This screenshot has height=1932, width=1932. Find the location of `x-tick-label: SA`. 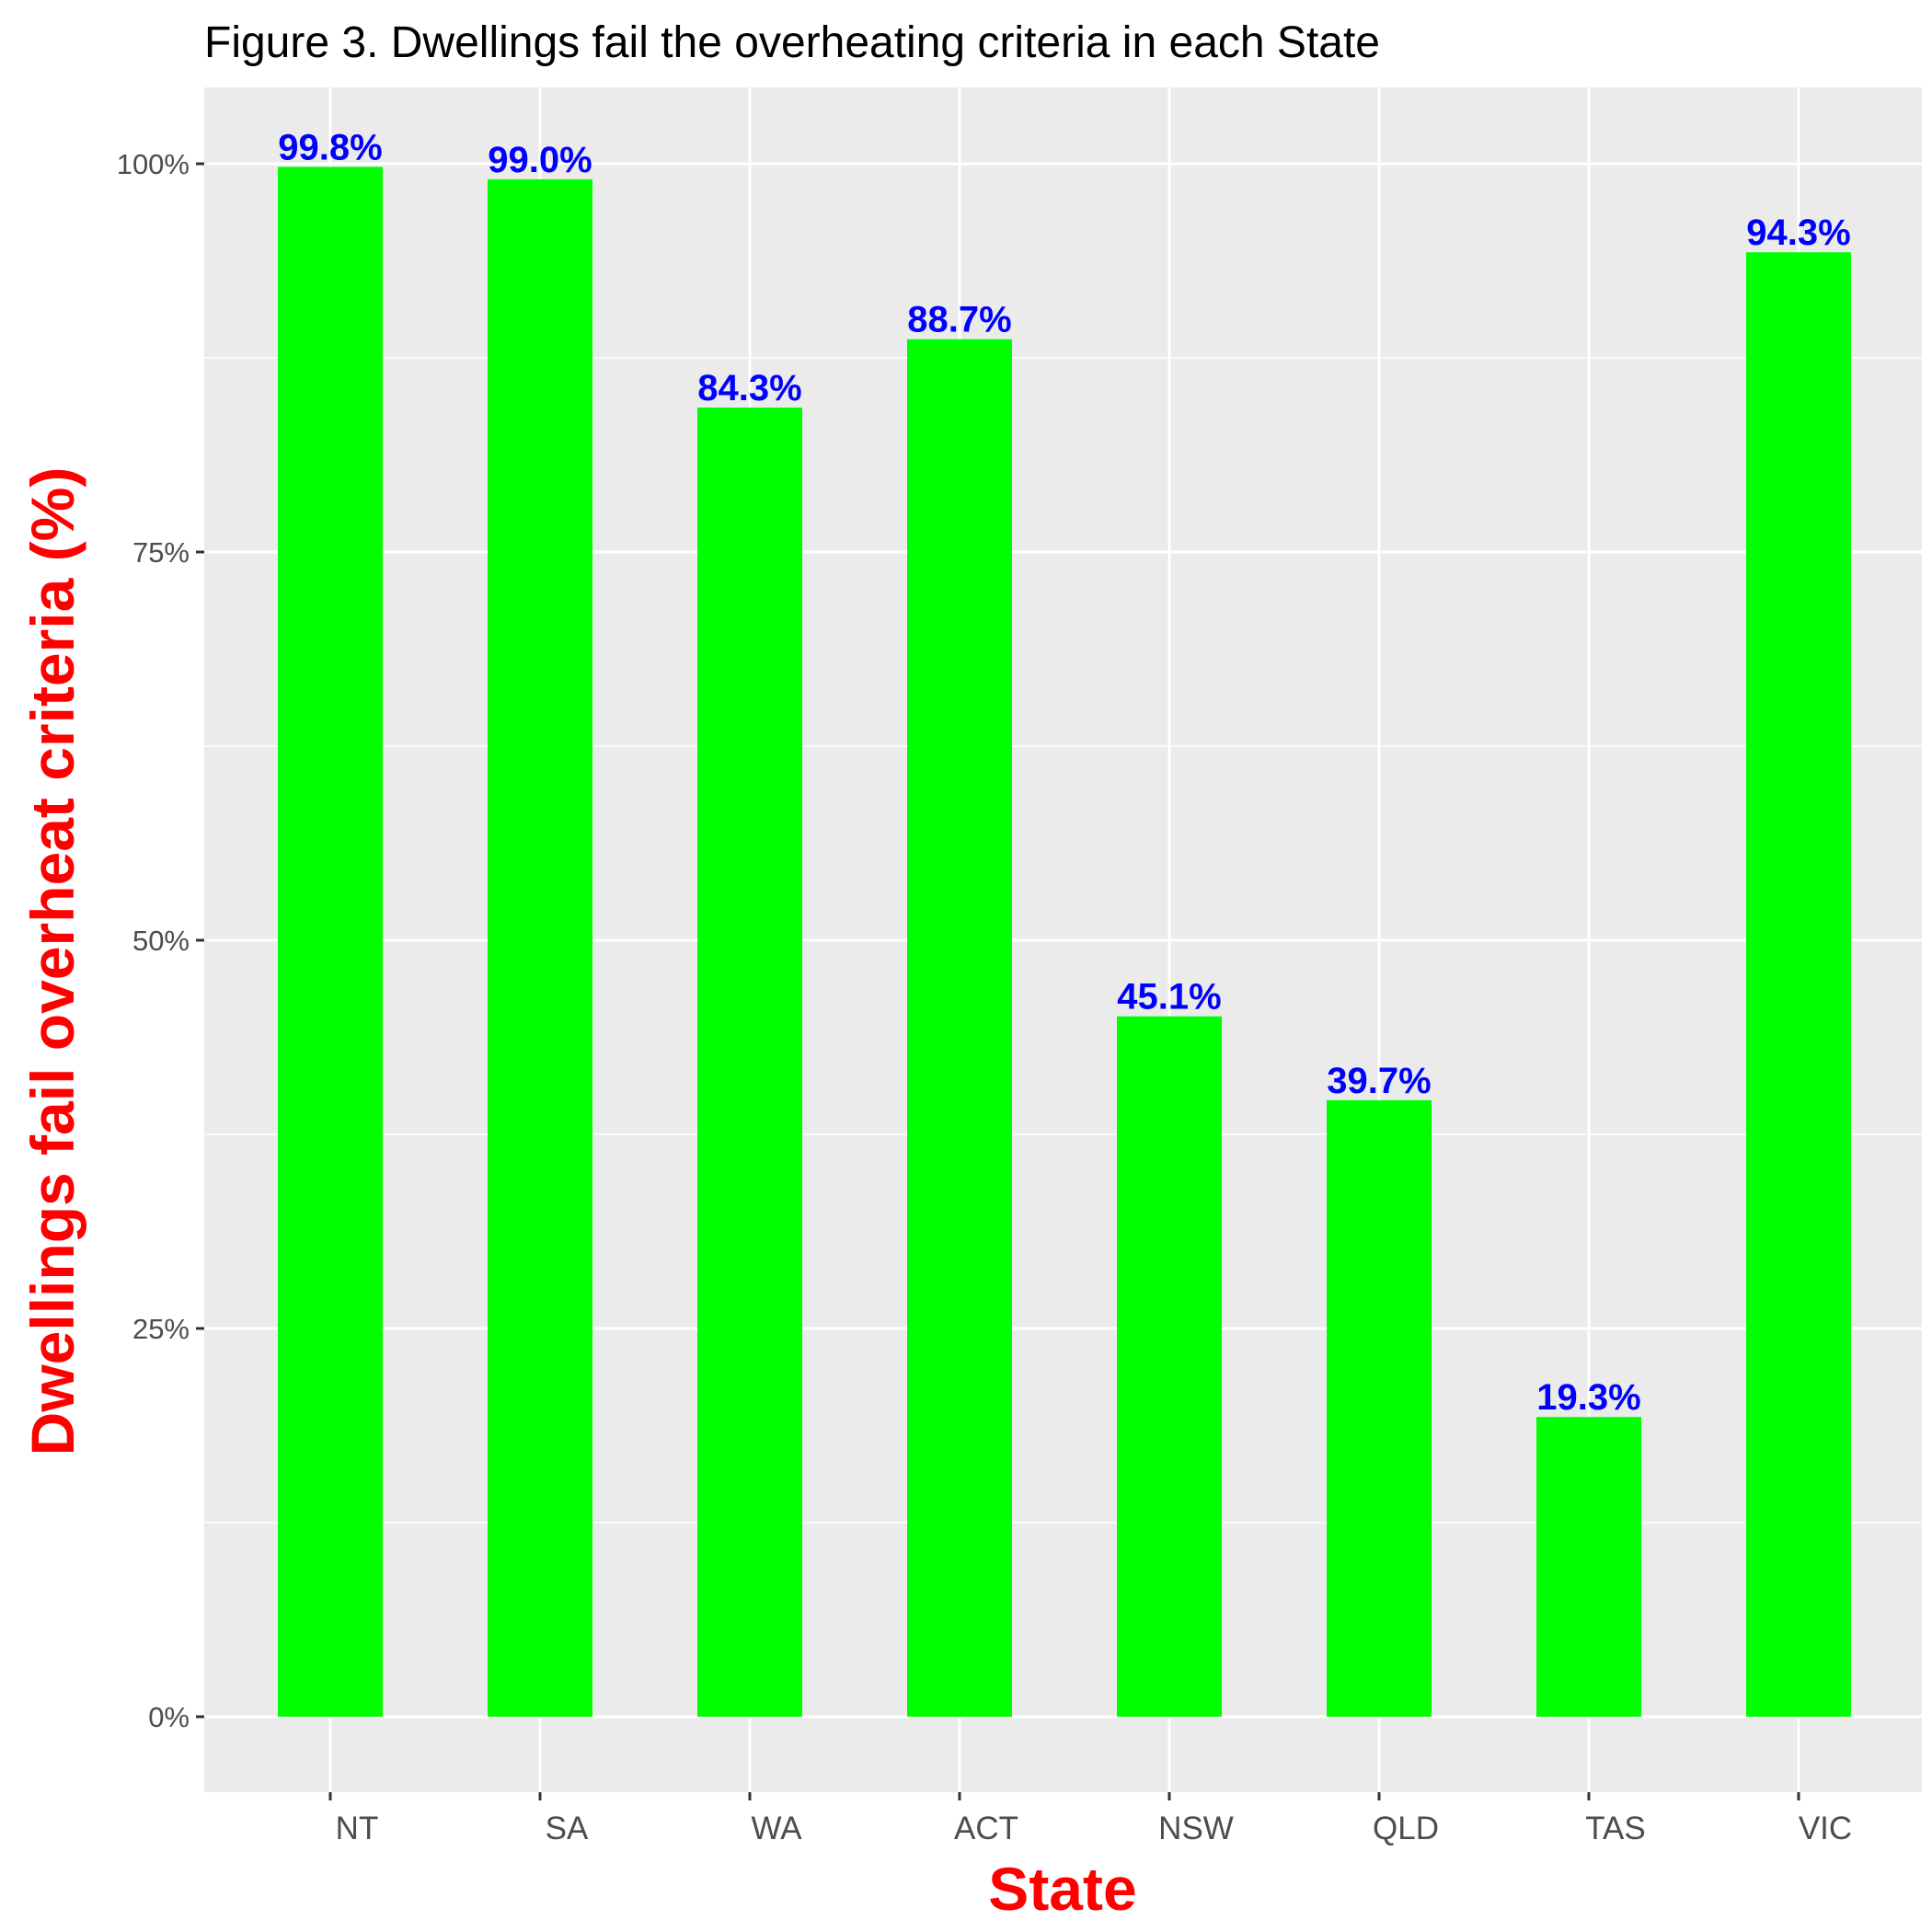

x-tick-label: SA is located at coordinates (567, 1828).